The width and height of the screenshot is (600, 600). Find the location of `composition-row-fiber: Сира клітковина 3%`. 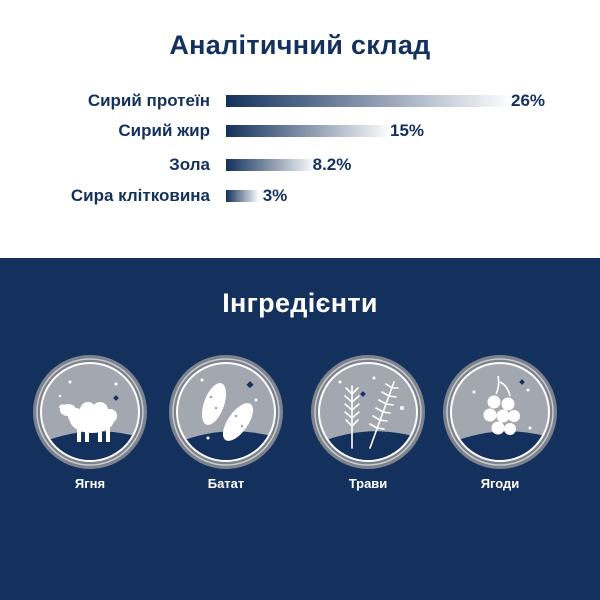

composition-row-fiber: Сира клітковина 3% is located at coordinates (300, 196).